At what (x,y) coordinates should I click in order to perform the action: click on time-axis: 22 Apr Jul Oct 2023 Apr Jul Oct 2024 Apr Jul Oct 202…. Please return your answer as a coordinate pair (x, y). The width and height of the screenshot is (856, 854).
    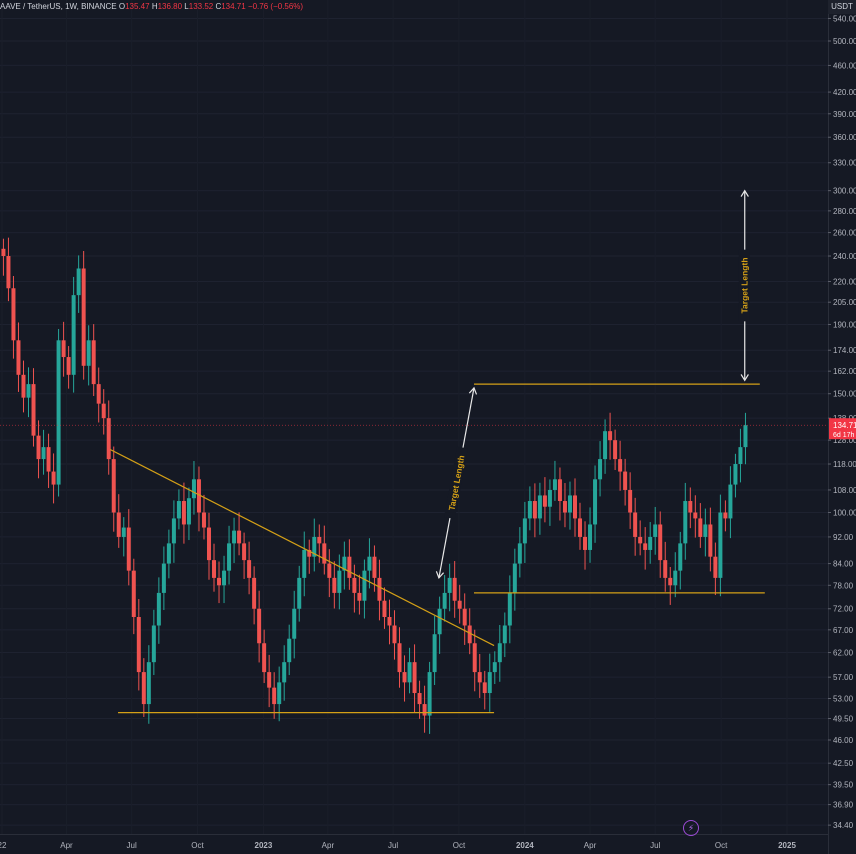
    Looking at the image, I should click on (414, 842).